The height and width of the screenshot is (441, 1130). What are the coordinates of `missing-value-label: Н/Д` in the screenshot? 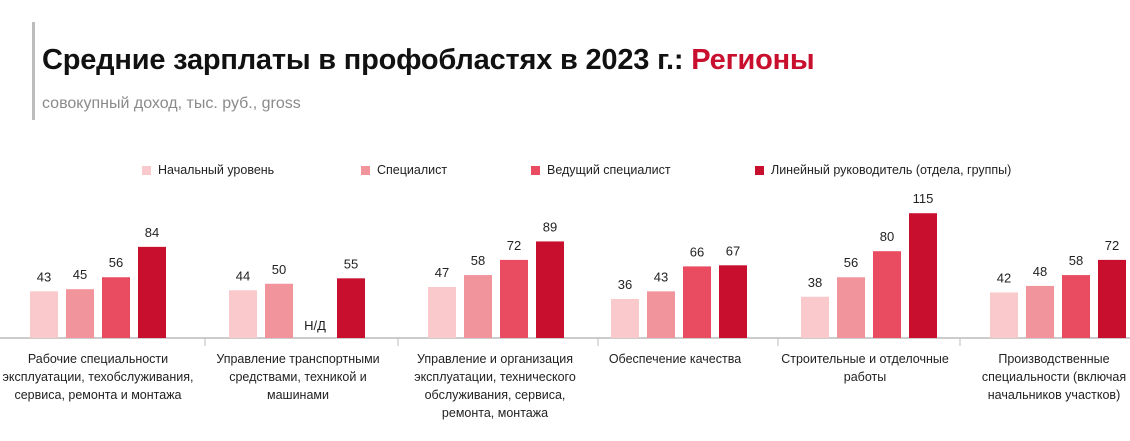 It's located at (315, 325).